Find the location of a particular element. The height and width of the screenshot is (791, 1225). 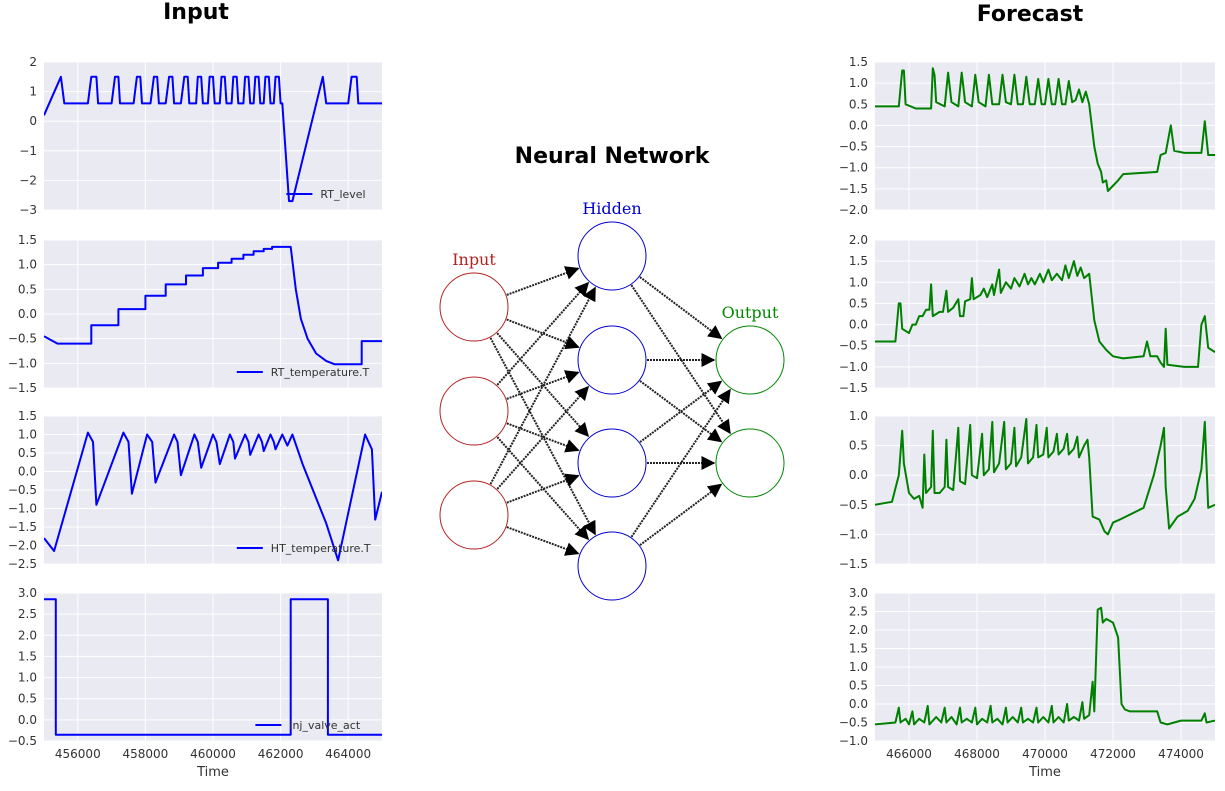

y-tick-label: 2 is located at coordinates (33, 62).